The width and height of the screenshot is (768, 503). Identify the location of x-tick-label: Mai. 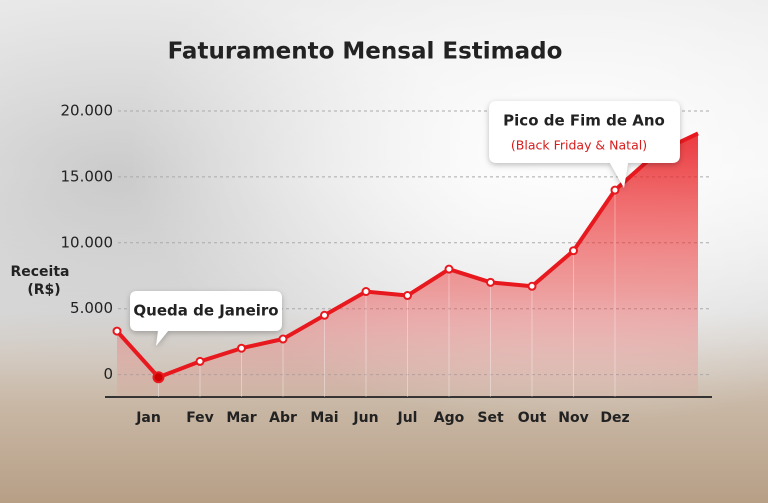
(324, 418).